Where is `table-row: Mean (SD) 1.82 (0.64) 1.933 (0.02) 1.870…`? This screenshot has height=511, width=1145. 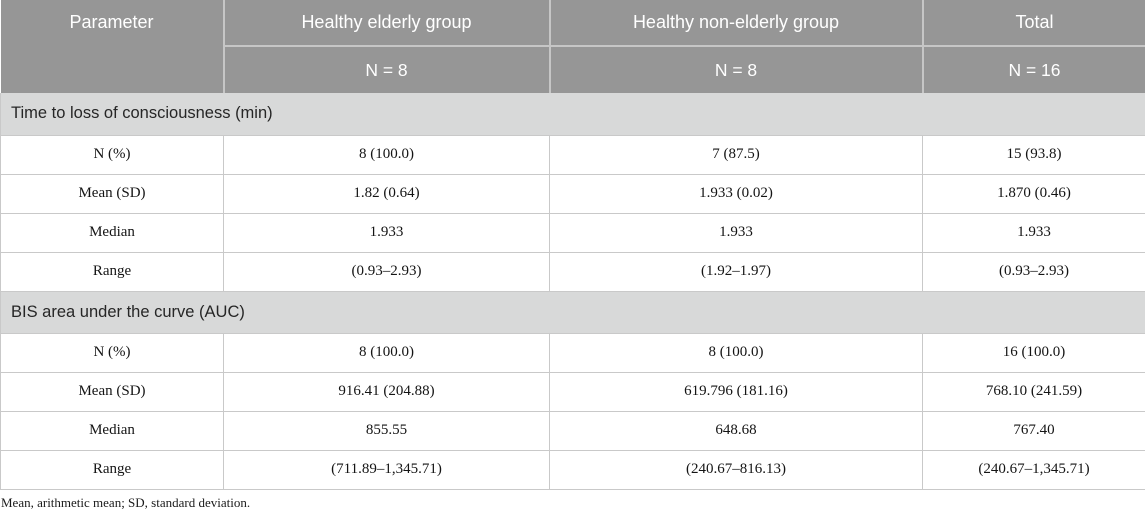 table-row: Mean (SD) 1.82 (0.64) 1.933 (0.02) 1.870… is located at coordinates (573, 193).